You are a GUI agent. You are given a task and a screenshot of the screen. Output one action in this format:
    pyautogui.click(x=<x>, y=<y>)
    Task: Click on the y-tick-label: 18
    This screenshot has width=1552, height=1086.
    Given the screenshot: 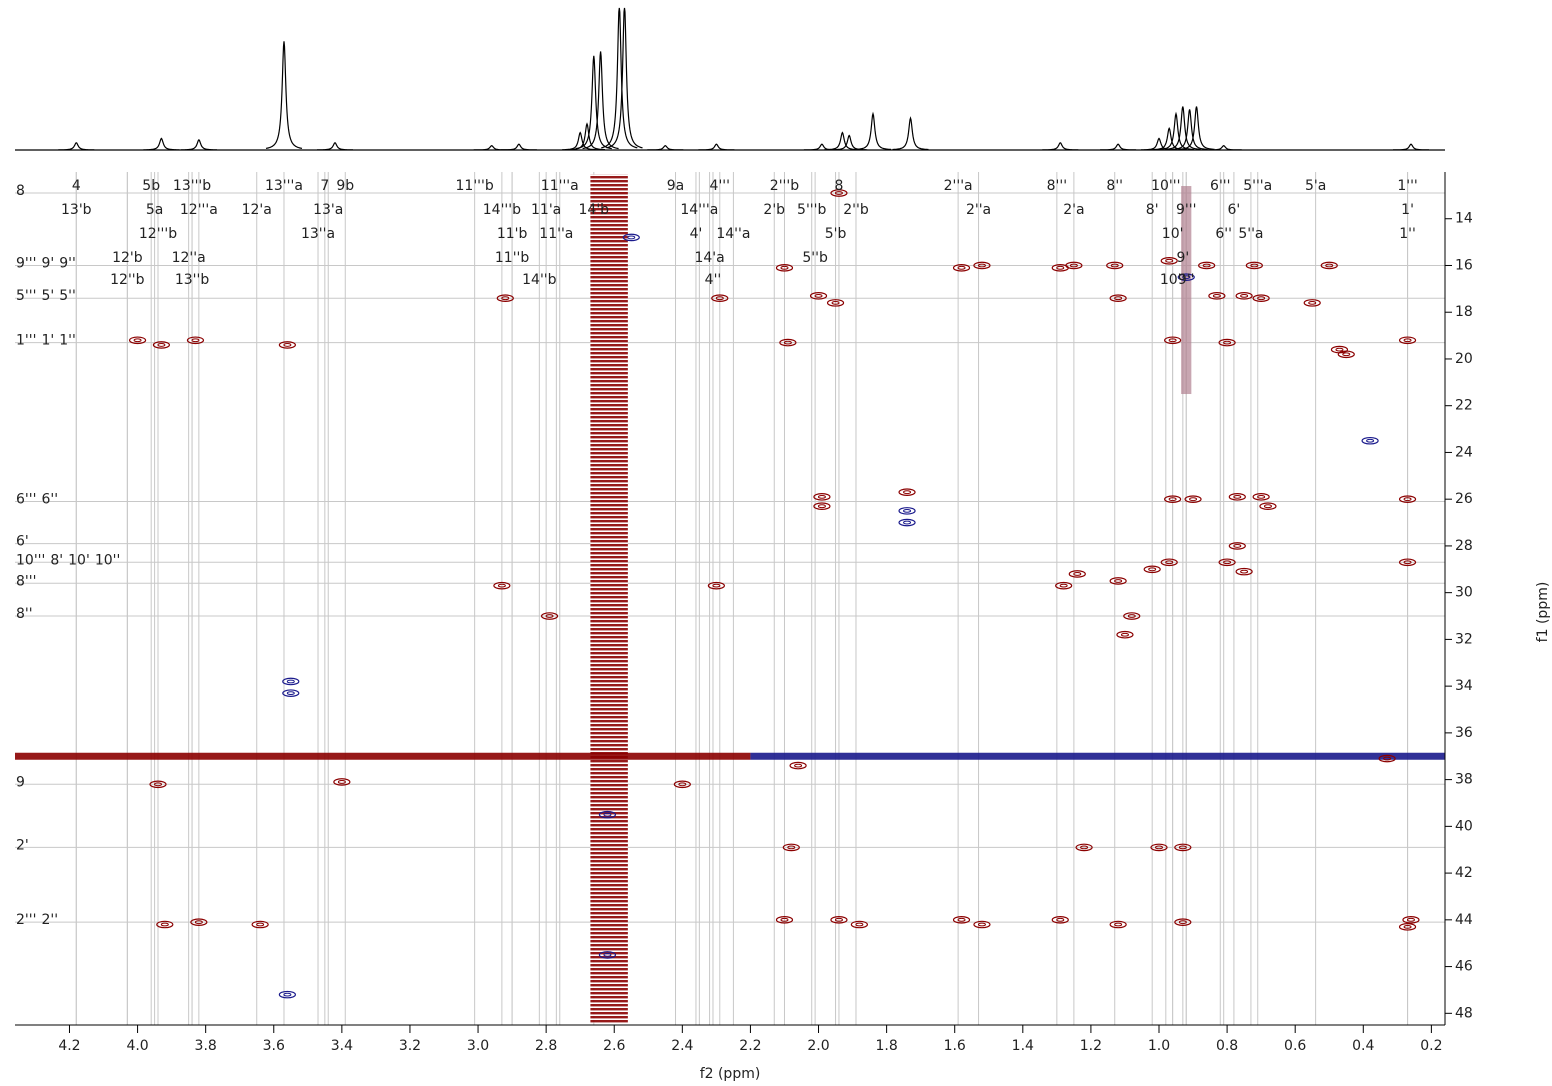 What is the action you would take?
    pyautogui.click(x=1464, y=312)
    